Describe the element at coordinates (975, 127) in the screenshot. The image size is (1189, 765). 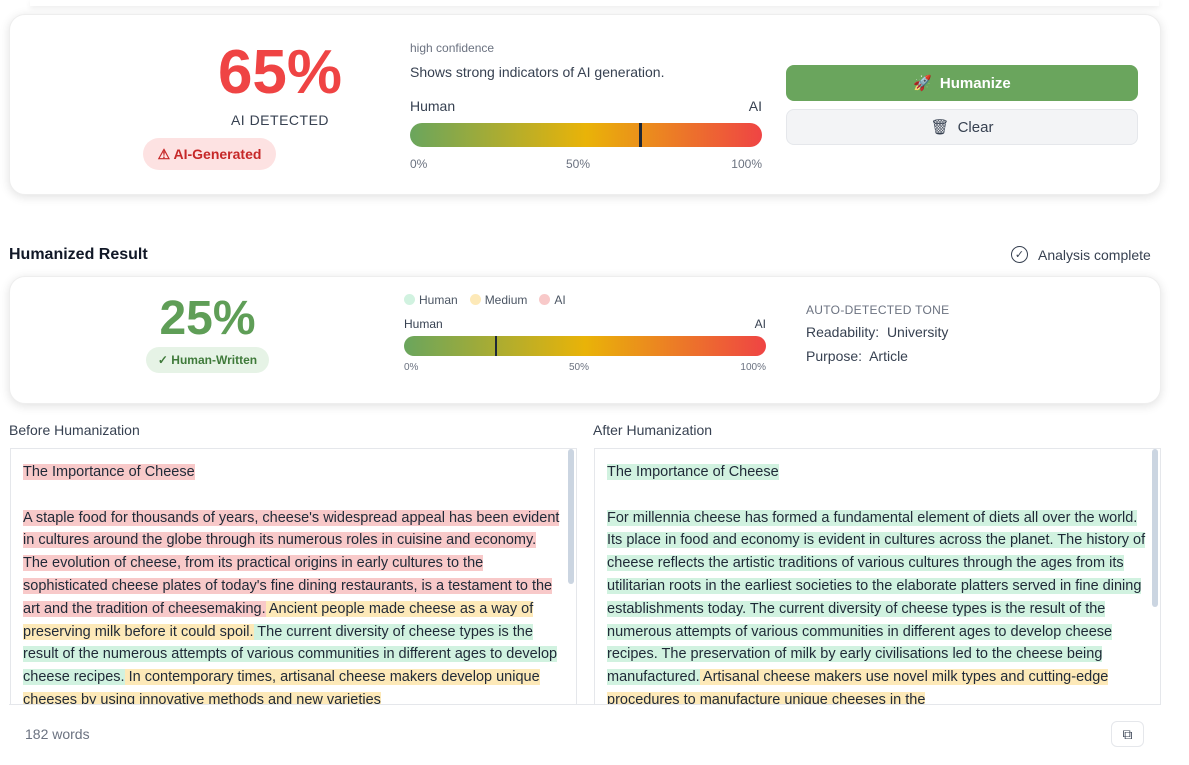
I see `clear-label: Clear` at that location.